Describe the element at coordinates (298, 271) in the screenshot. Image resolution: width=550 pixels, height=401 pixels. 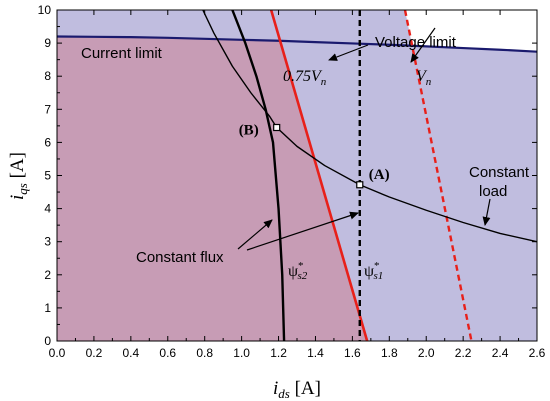
I see `annotation-psi-s2: ψ* s2` at that location.